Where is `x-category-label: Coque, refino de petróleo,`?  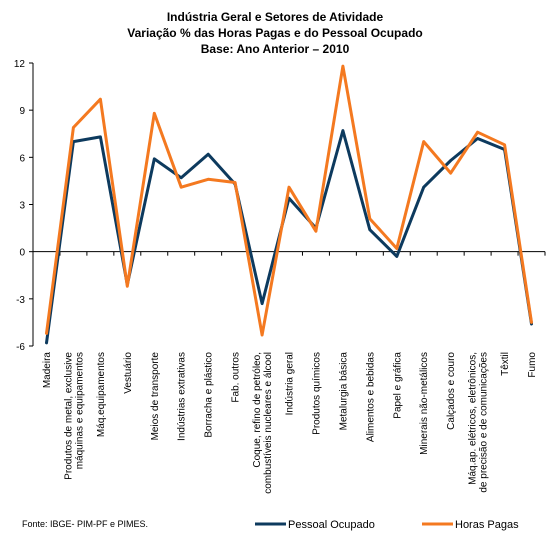
x-category-label: Coque, refino de petróleo, is located at coordinates (257, 410).